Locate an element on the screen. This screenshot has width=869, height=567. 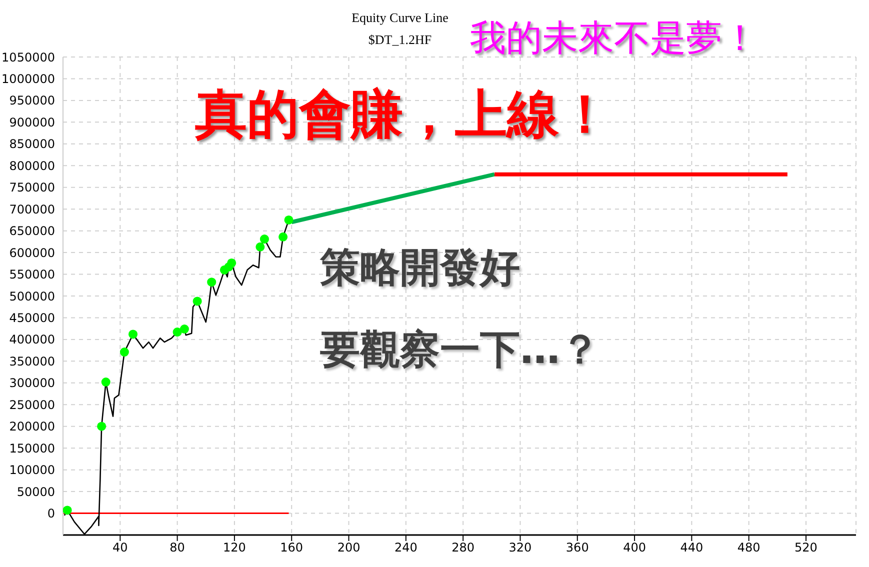
x-tick-label: 400 is located at coordinates (634, 547).